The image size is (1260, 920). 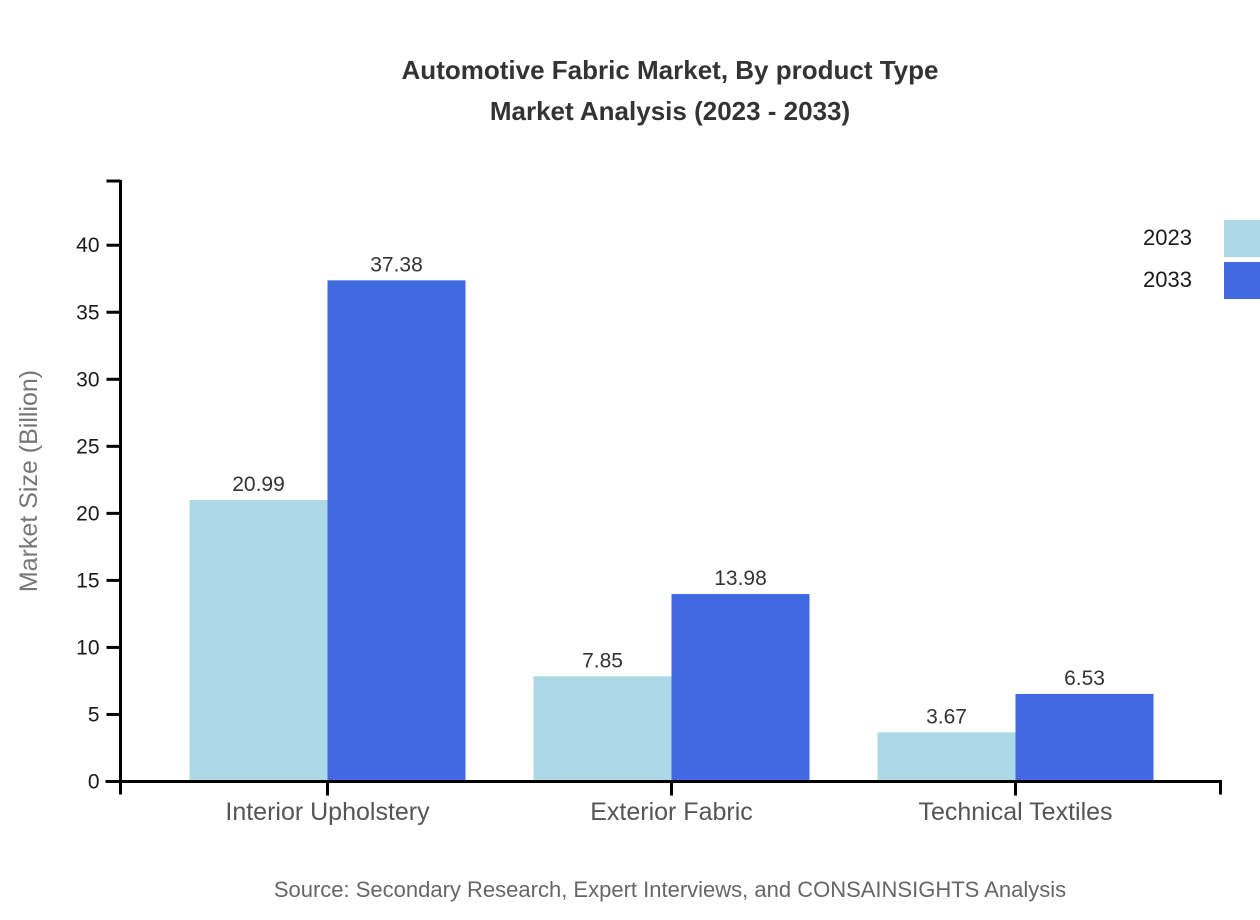 What do you see at coordinates (396, 530) in the screenshot?
I see `bar-2033-interior-upholstery` at bounding box center [396, 530].